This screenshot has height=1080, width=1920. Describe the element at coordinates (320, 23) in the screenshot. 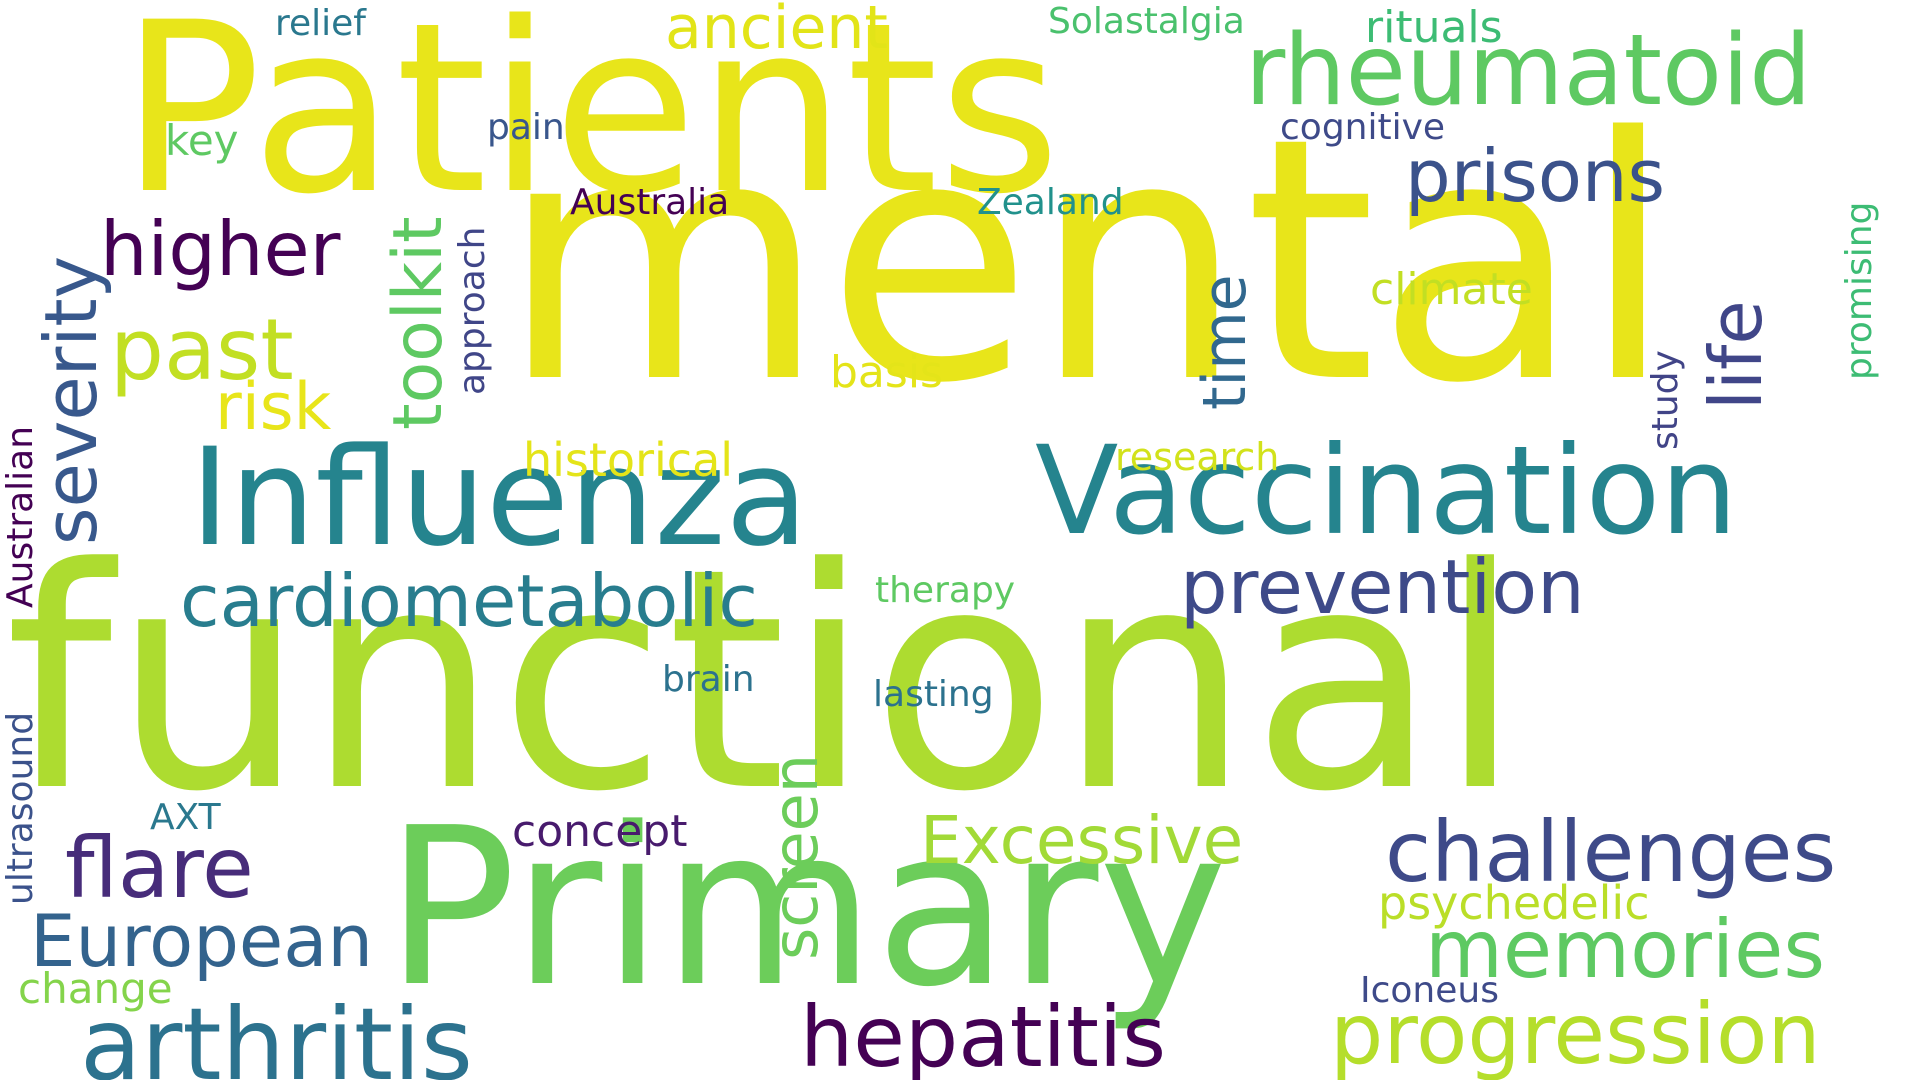

I see `word-relief: relief` at that location.